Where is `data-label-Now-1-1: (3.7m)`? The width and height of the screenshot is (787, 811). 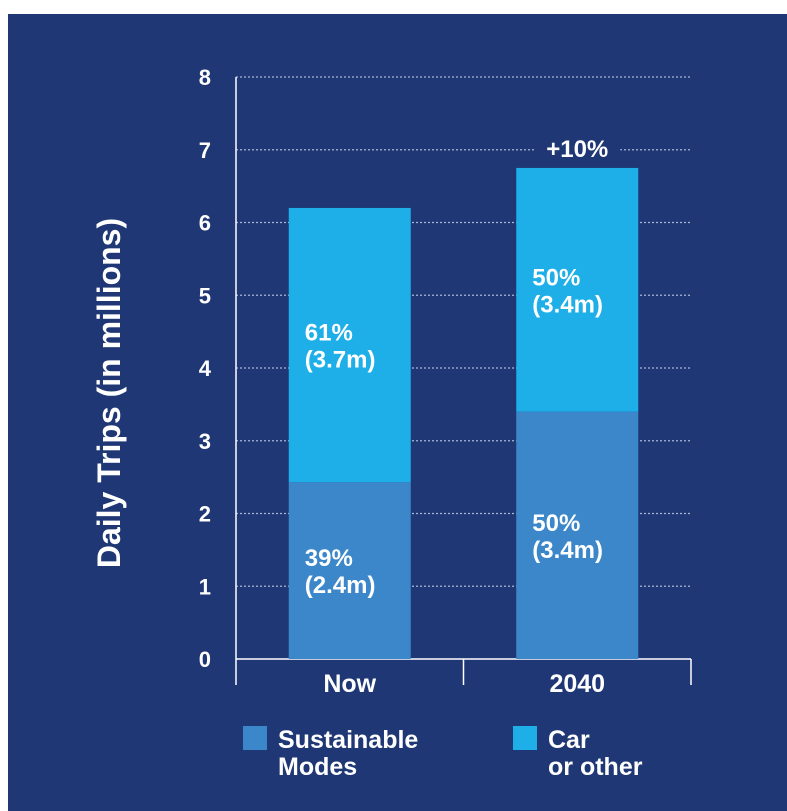 data-label-Now-1-1: (3.7m) is located at coordinates (340, 360).